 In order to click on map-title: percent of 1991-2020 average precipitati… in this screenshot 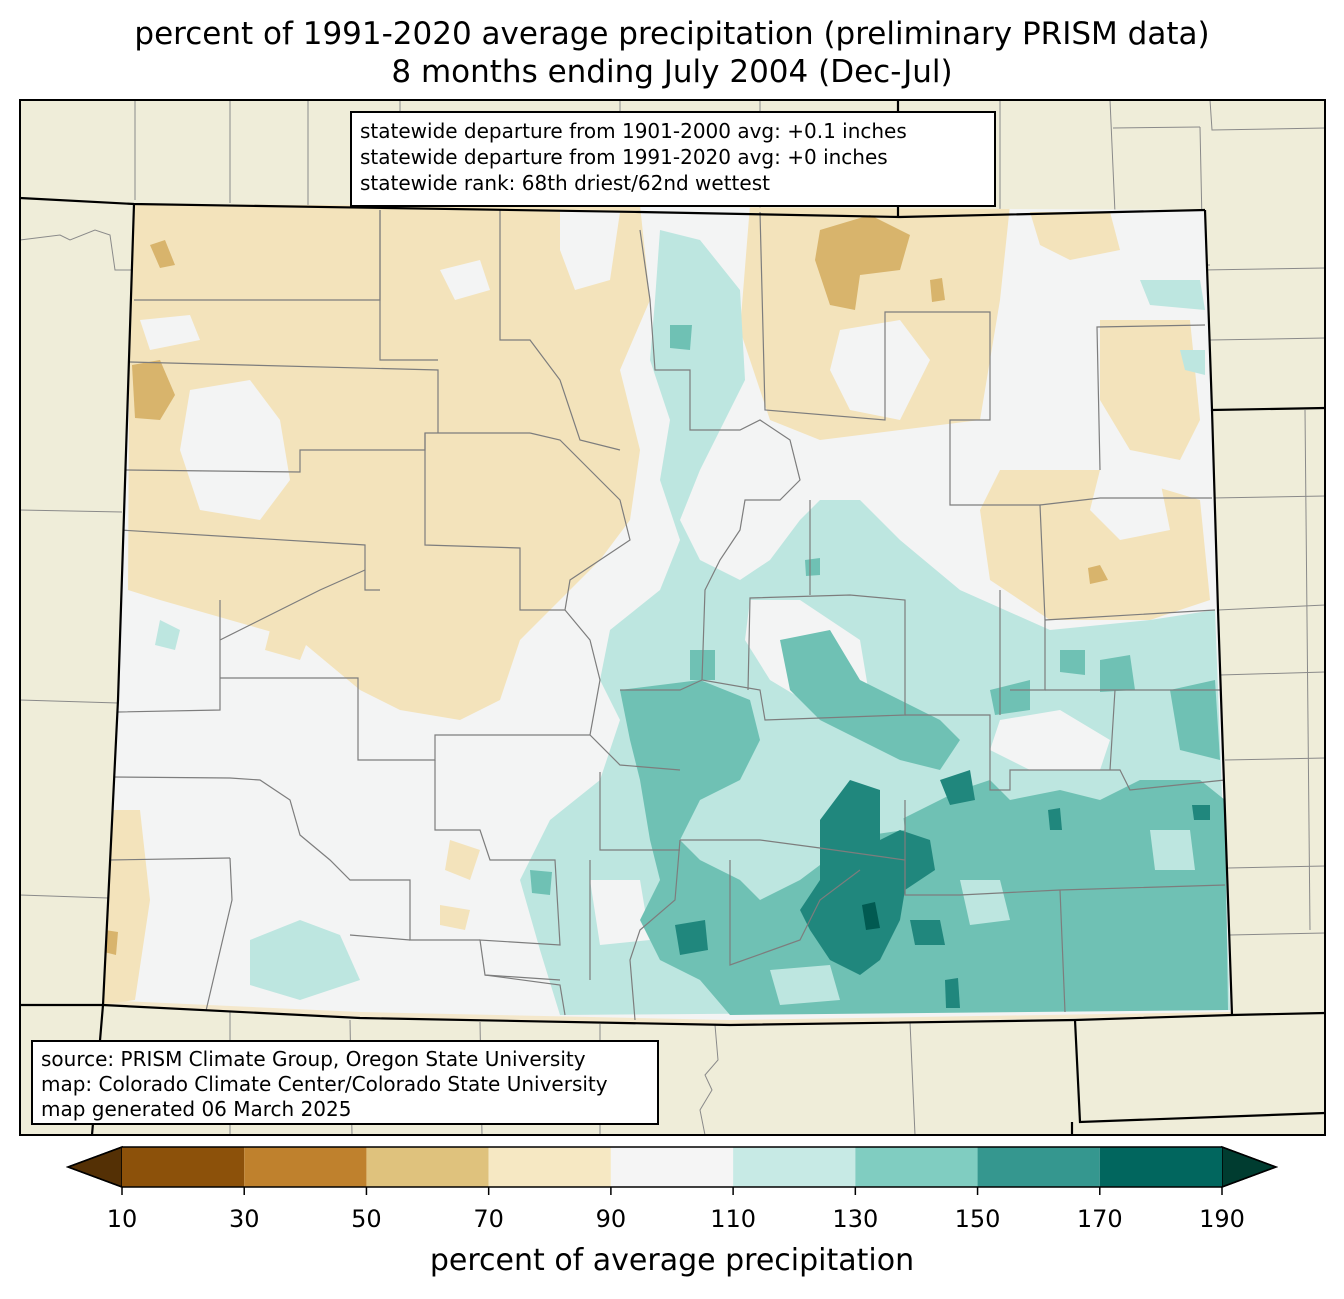, I will do `click(672, 34)`.